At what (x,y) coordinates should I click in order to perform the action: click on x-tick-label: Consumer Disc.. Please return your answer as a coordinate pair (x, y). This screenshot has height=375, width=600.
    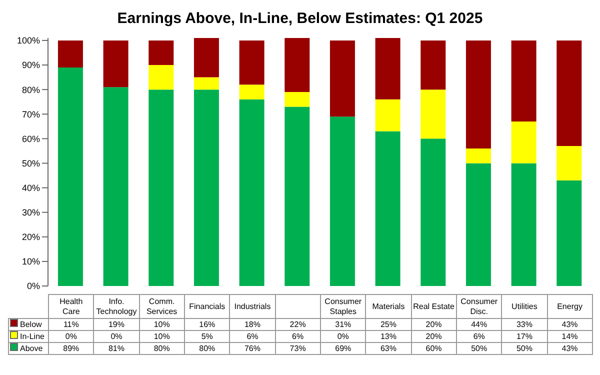
    Looking at the image, I should click on (479, 306).